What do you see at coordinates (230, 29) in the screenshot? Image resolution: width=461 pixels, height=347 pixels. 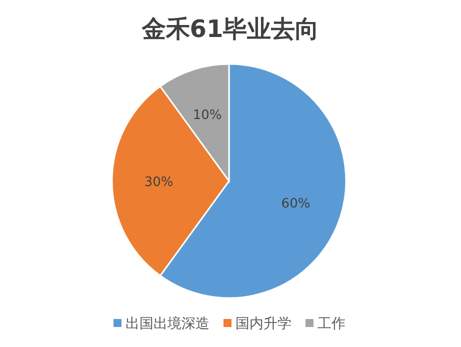 I see `chart-title: 金禾61毕业去向` at bounding box center [230, 29].